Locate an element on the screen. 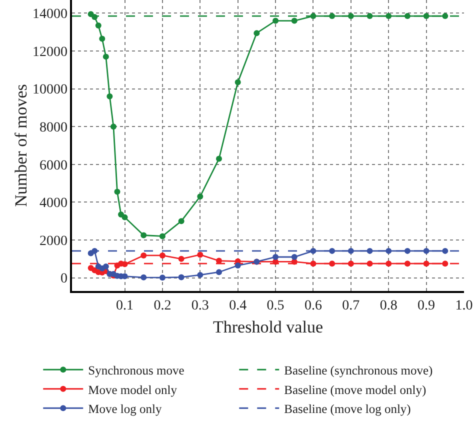  legend-label: Move log only is located at coordinates (125, 409).